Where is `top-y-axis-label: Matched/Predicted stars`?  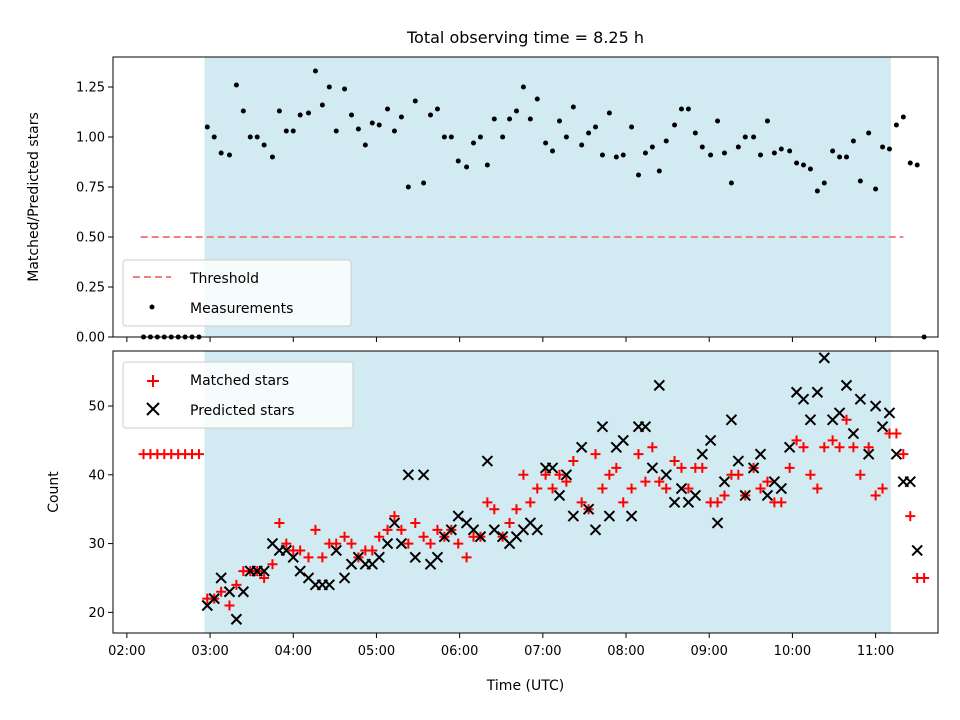
top-y-axis-label: Matched/Predicted stars is located at coordinates (34, 197).